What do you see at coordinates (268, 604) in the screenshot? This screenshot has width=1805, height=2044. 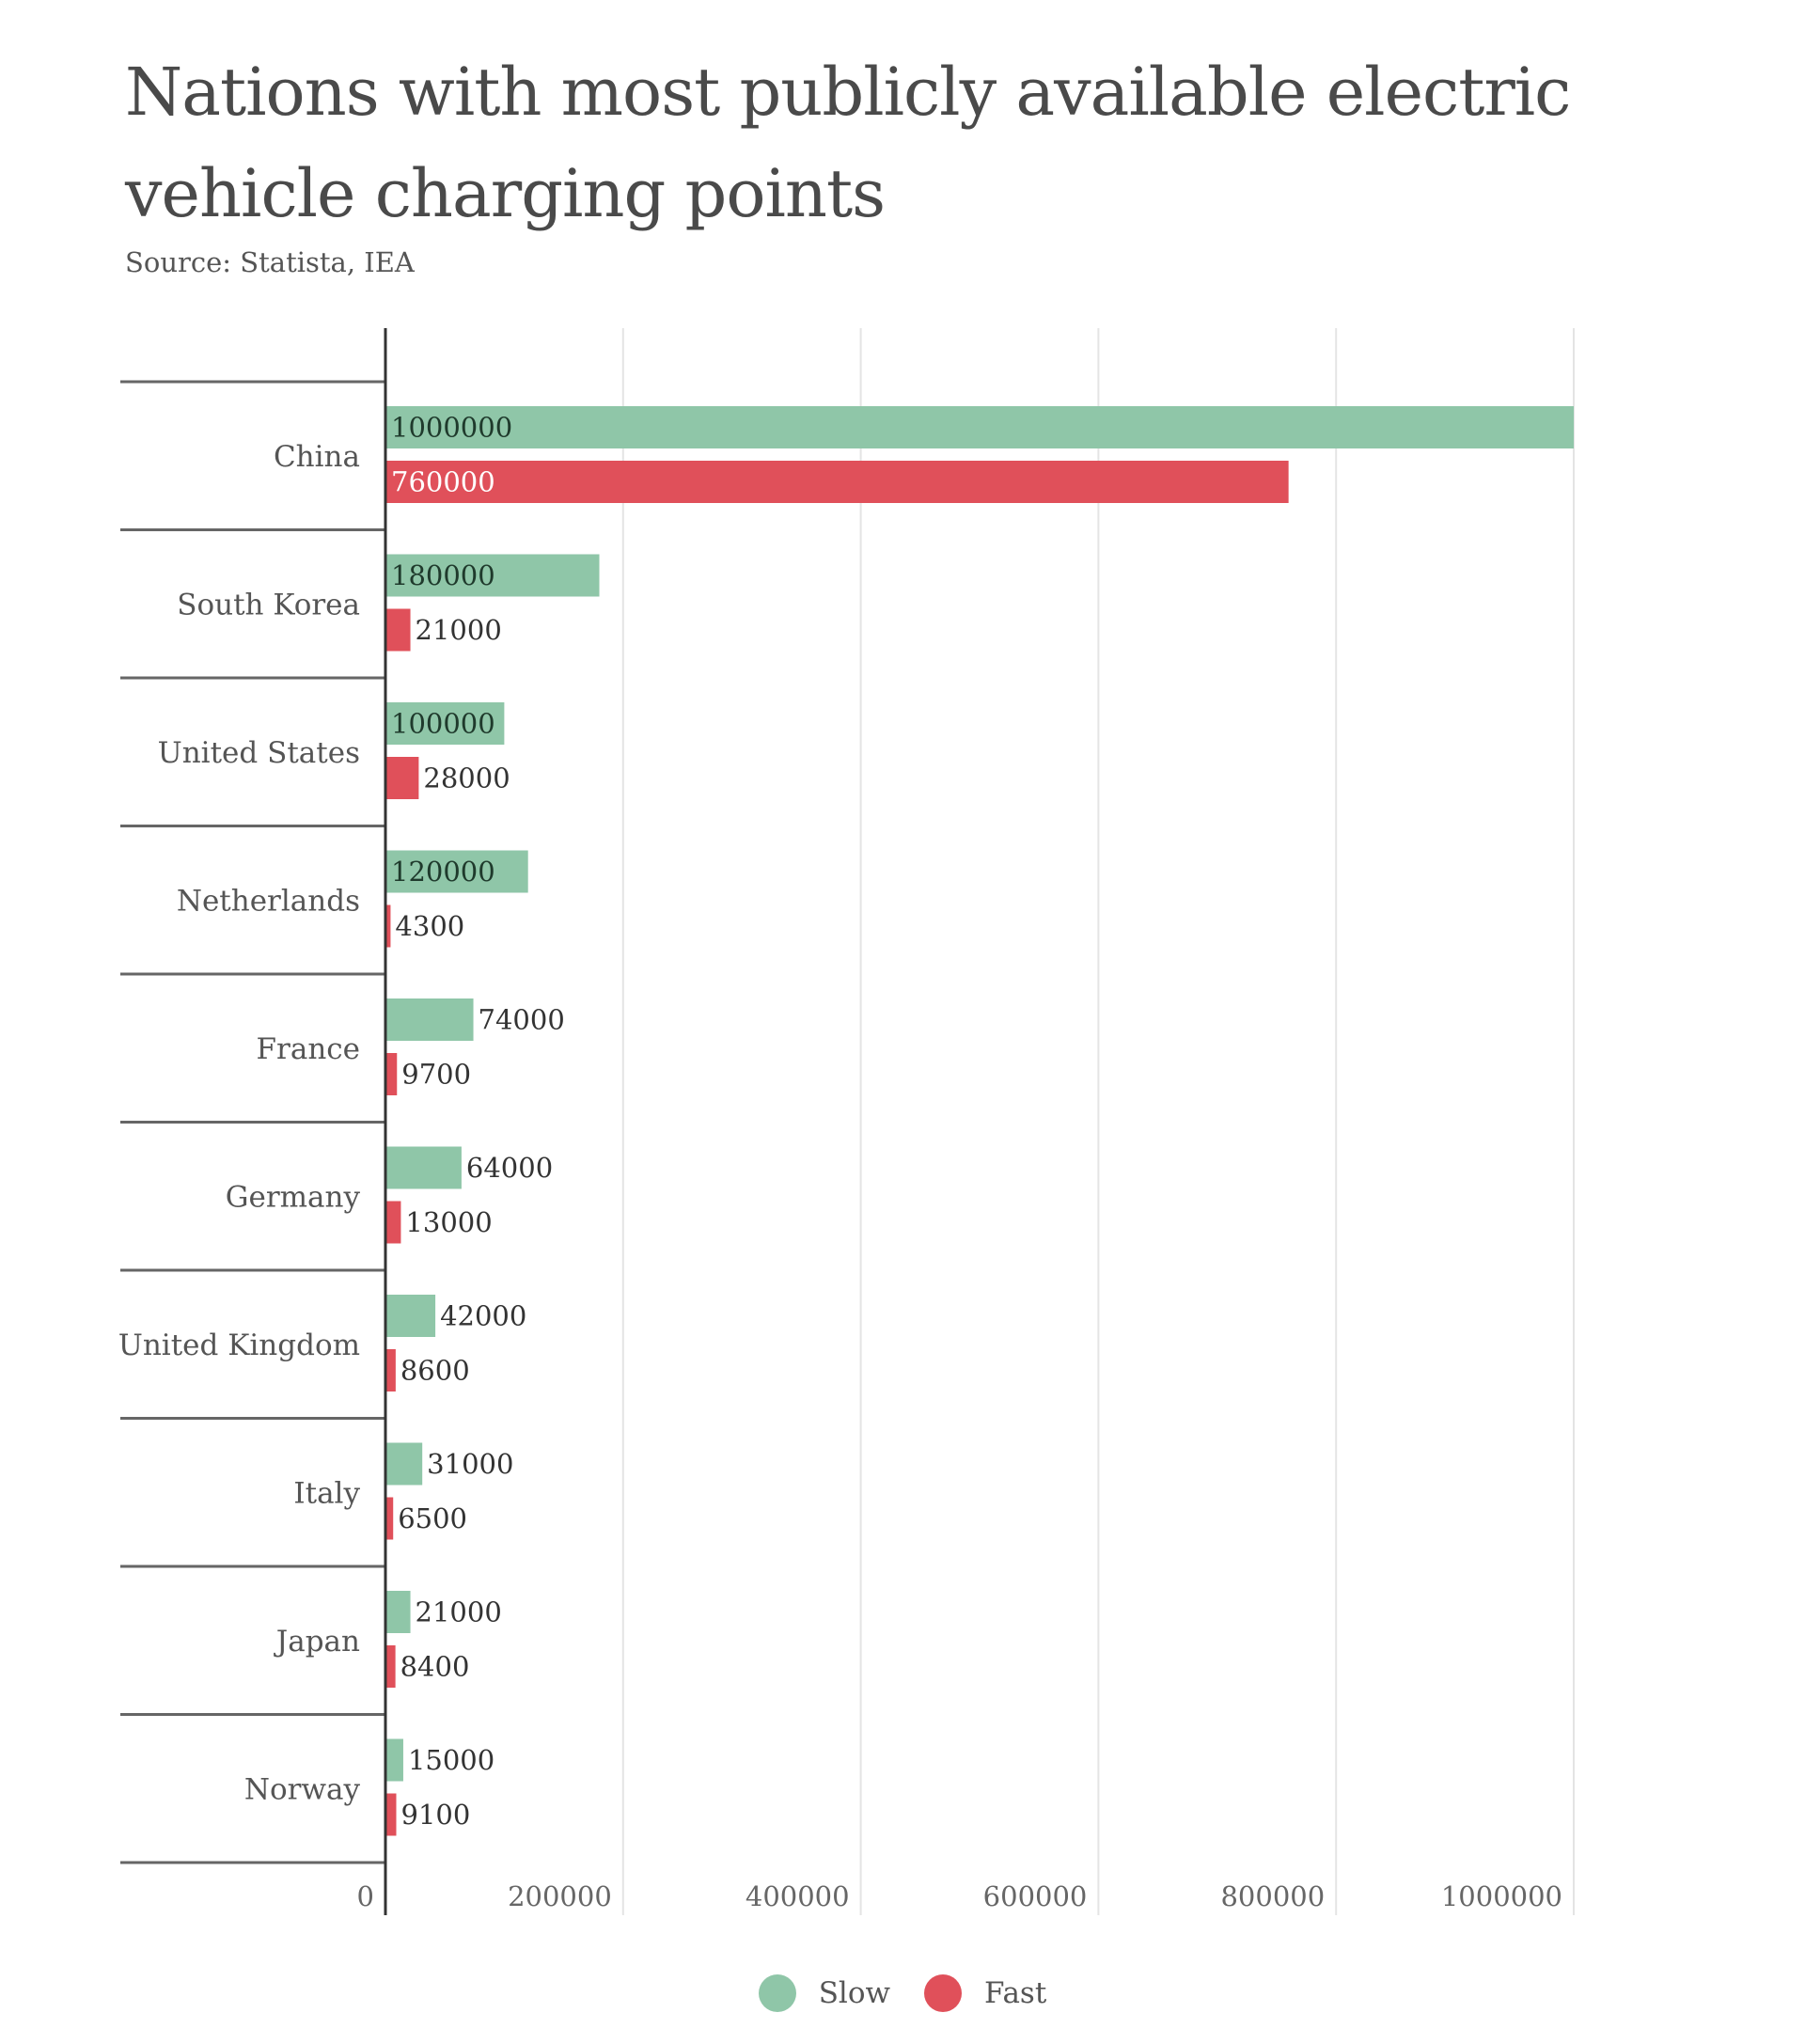 I see `category-label: South Korea` at bounding box center [268, 604].